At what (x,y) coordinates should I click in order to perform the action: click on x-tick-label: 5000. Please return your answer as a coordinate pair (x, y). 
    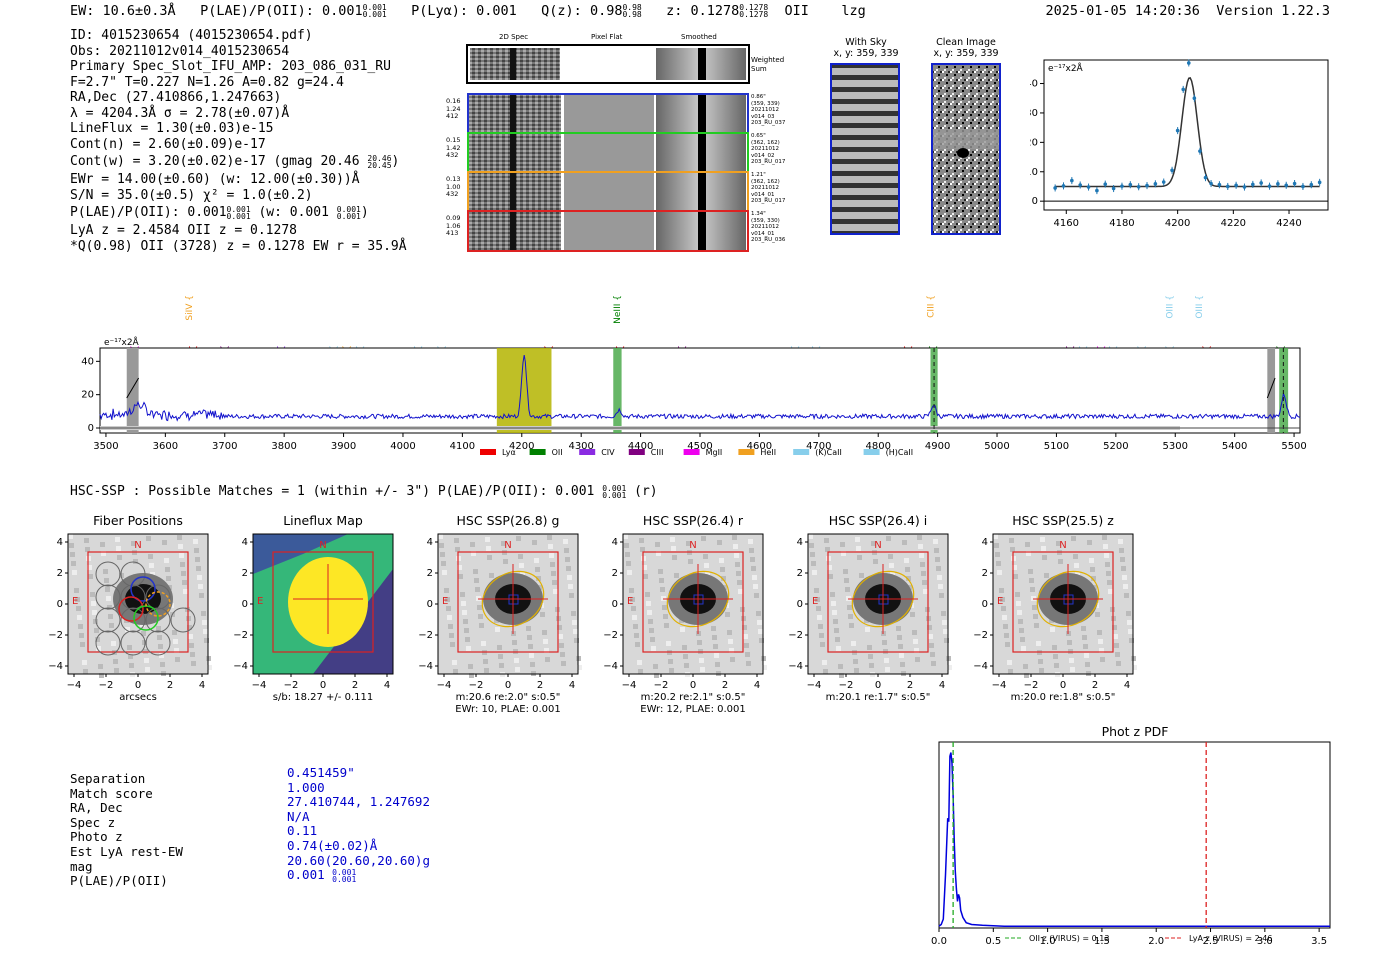
    Looking at the image, I should click on (996, 446).